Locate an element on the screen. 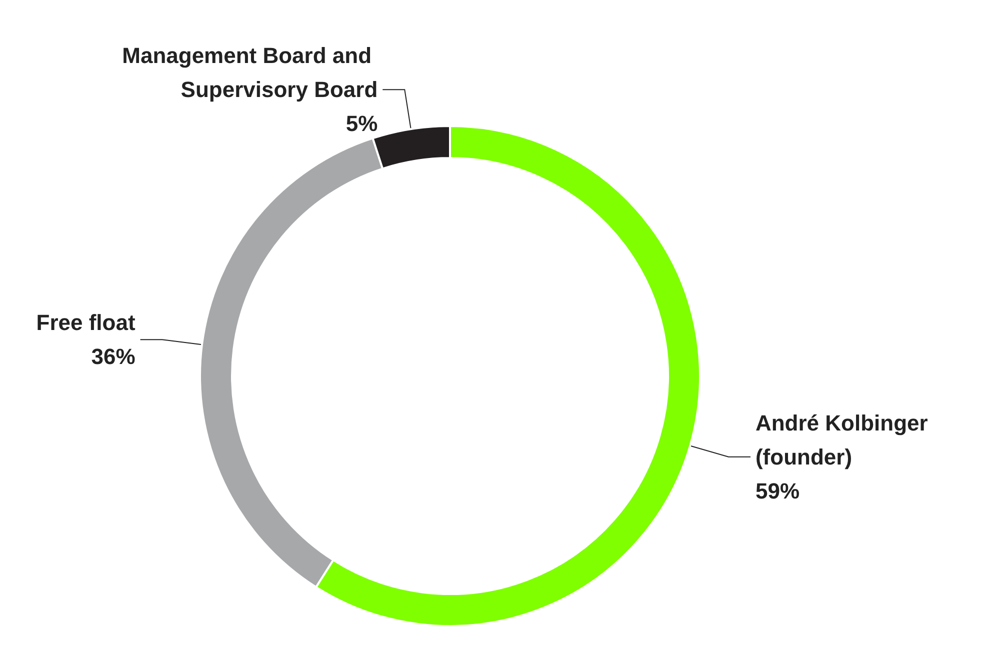 Image resolution: width=988 pixels, height=645 pixels. slice-label: André Kolbinger (founder) is located at coordinates (844, 440).